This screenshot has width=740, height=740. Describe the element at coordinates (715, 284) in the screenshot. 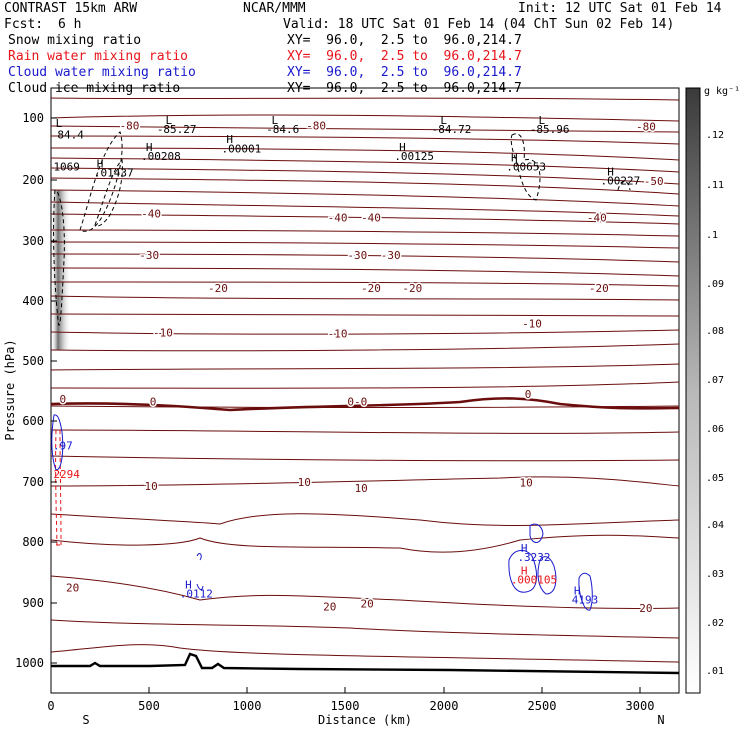

I see `colorbar-tick: .09` at that location.